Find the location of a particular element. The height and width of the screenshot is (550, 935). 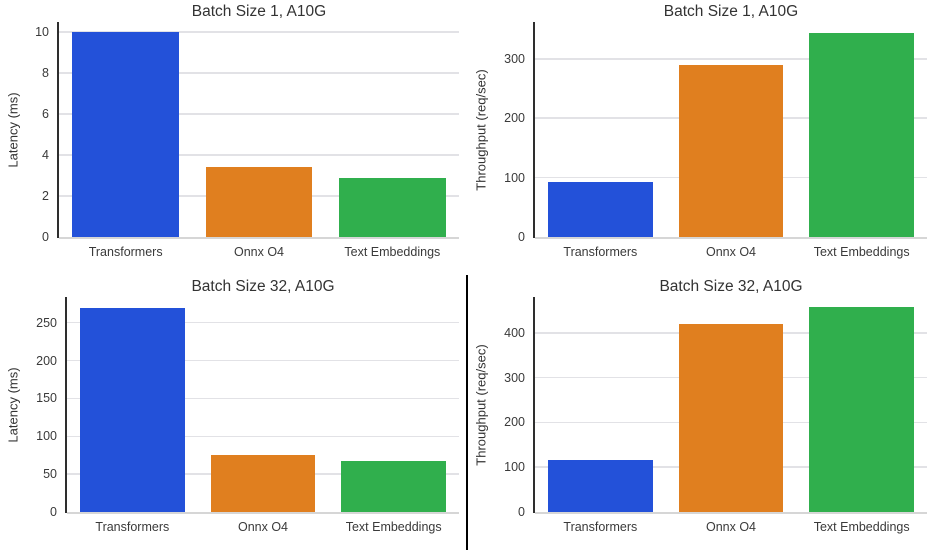

y-tick-label: 6 is located at coordinates (45, 114).